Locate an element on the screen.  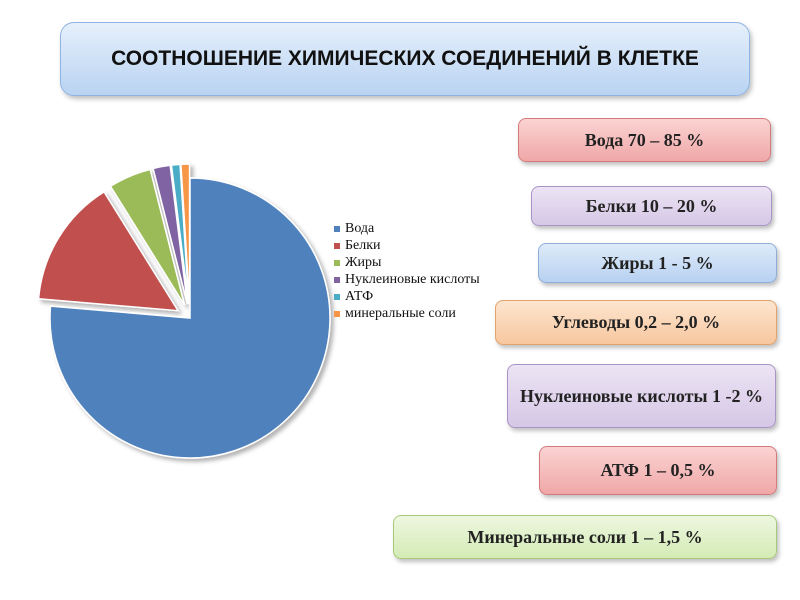
legend-swatch-belki is located at coordinates (337, 246).